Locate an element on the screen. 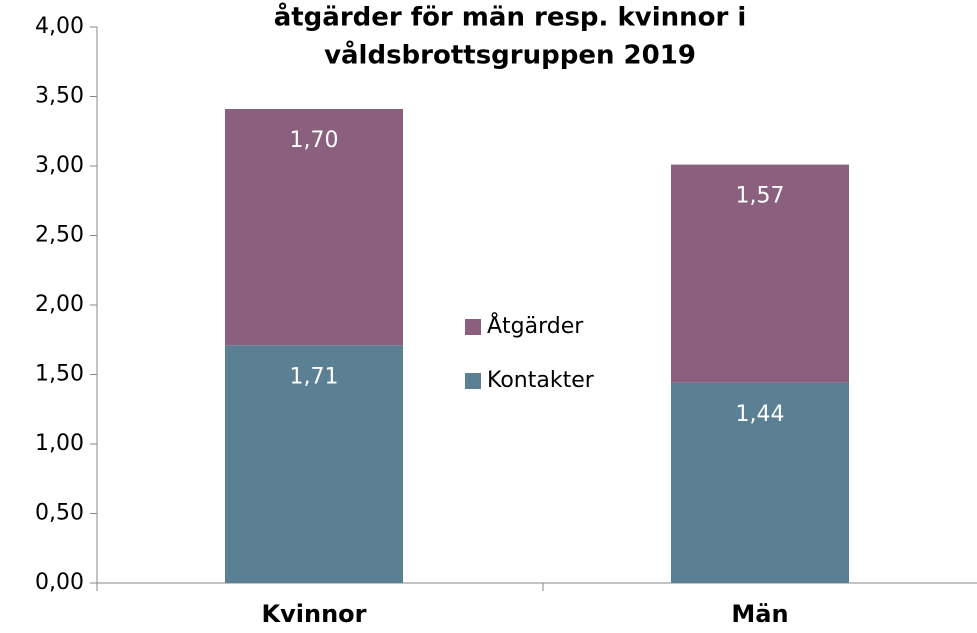 This screenshot has height=633, width=977. data-label: 1,70 is located at coordinates (314, 140).